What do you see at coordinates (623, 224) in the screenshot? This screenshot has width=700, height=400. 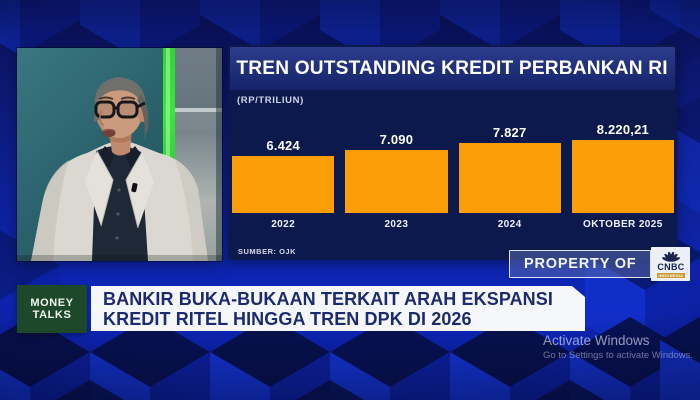 I see `bar-category-label: OKTOBER 2025` at bounding box center [623, 224].